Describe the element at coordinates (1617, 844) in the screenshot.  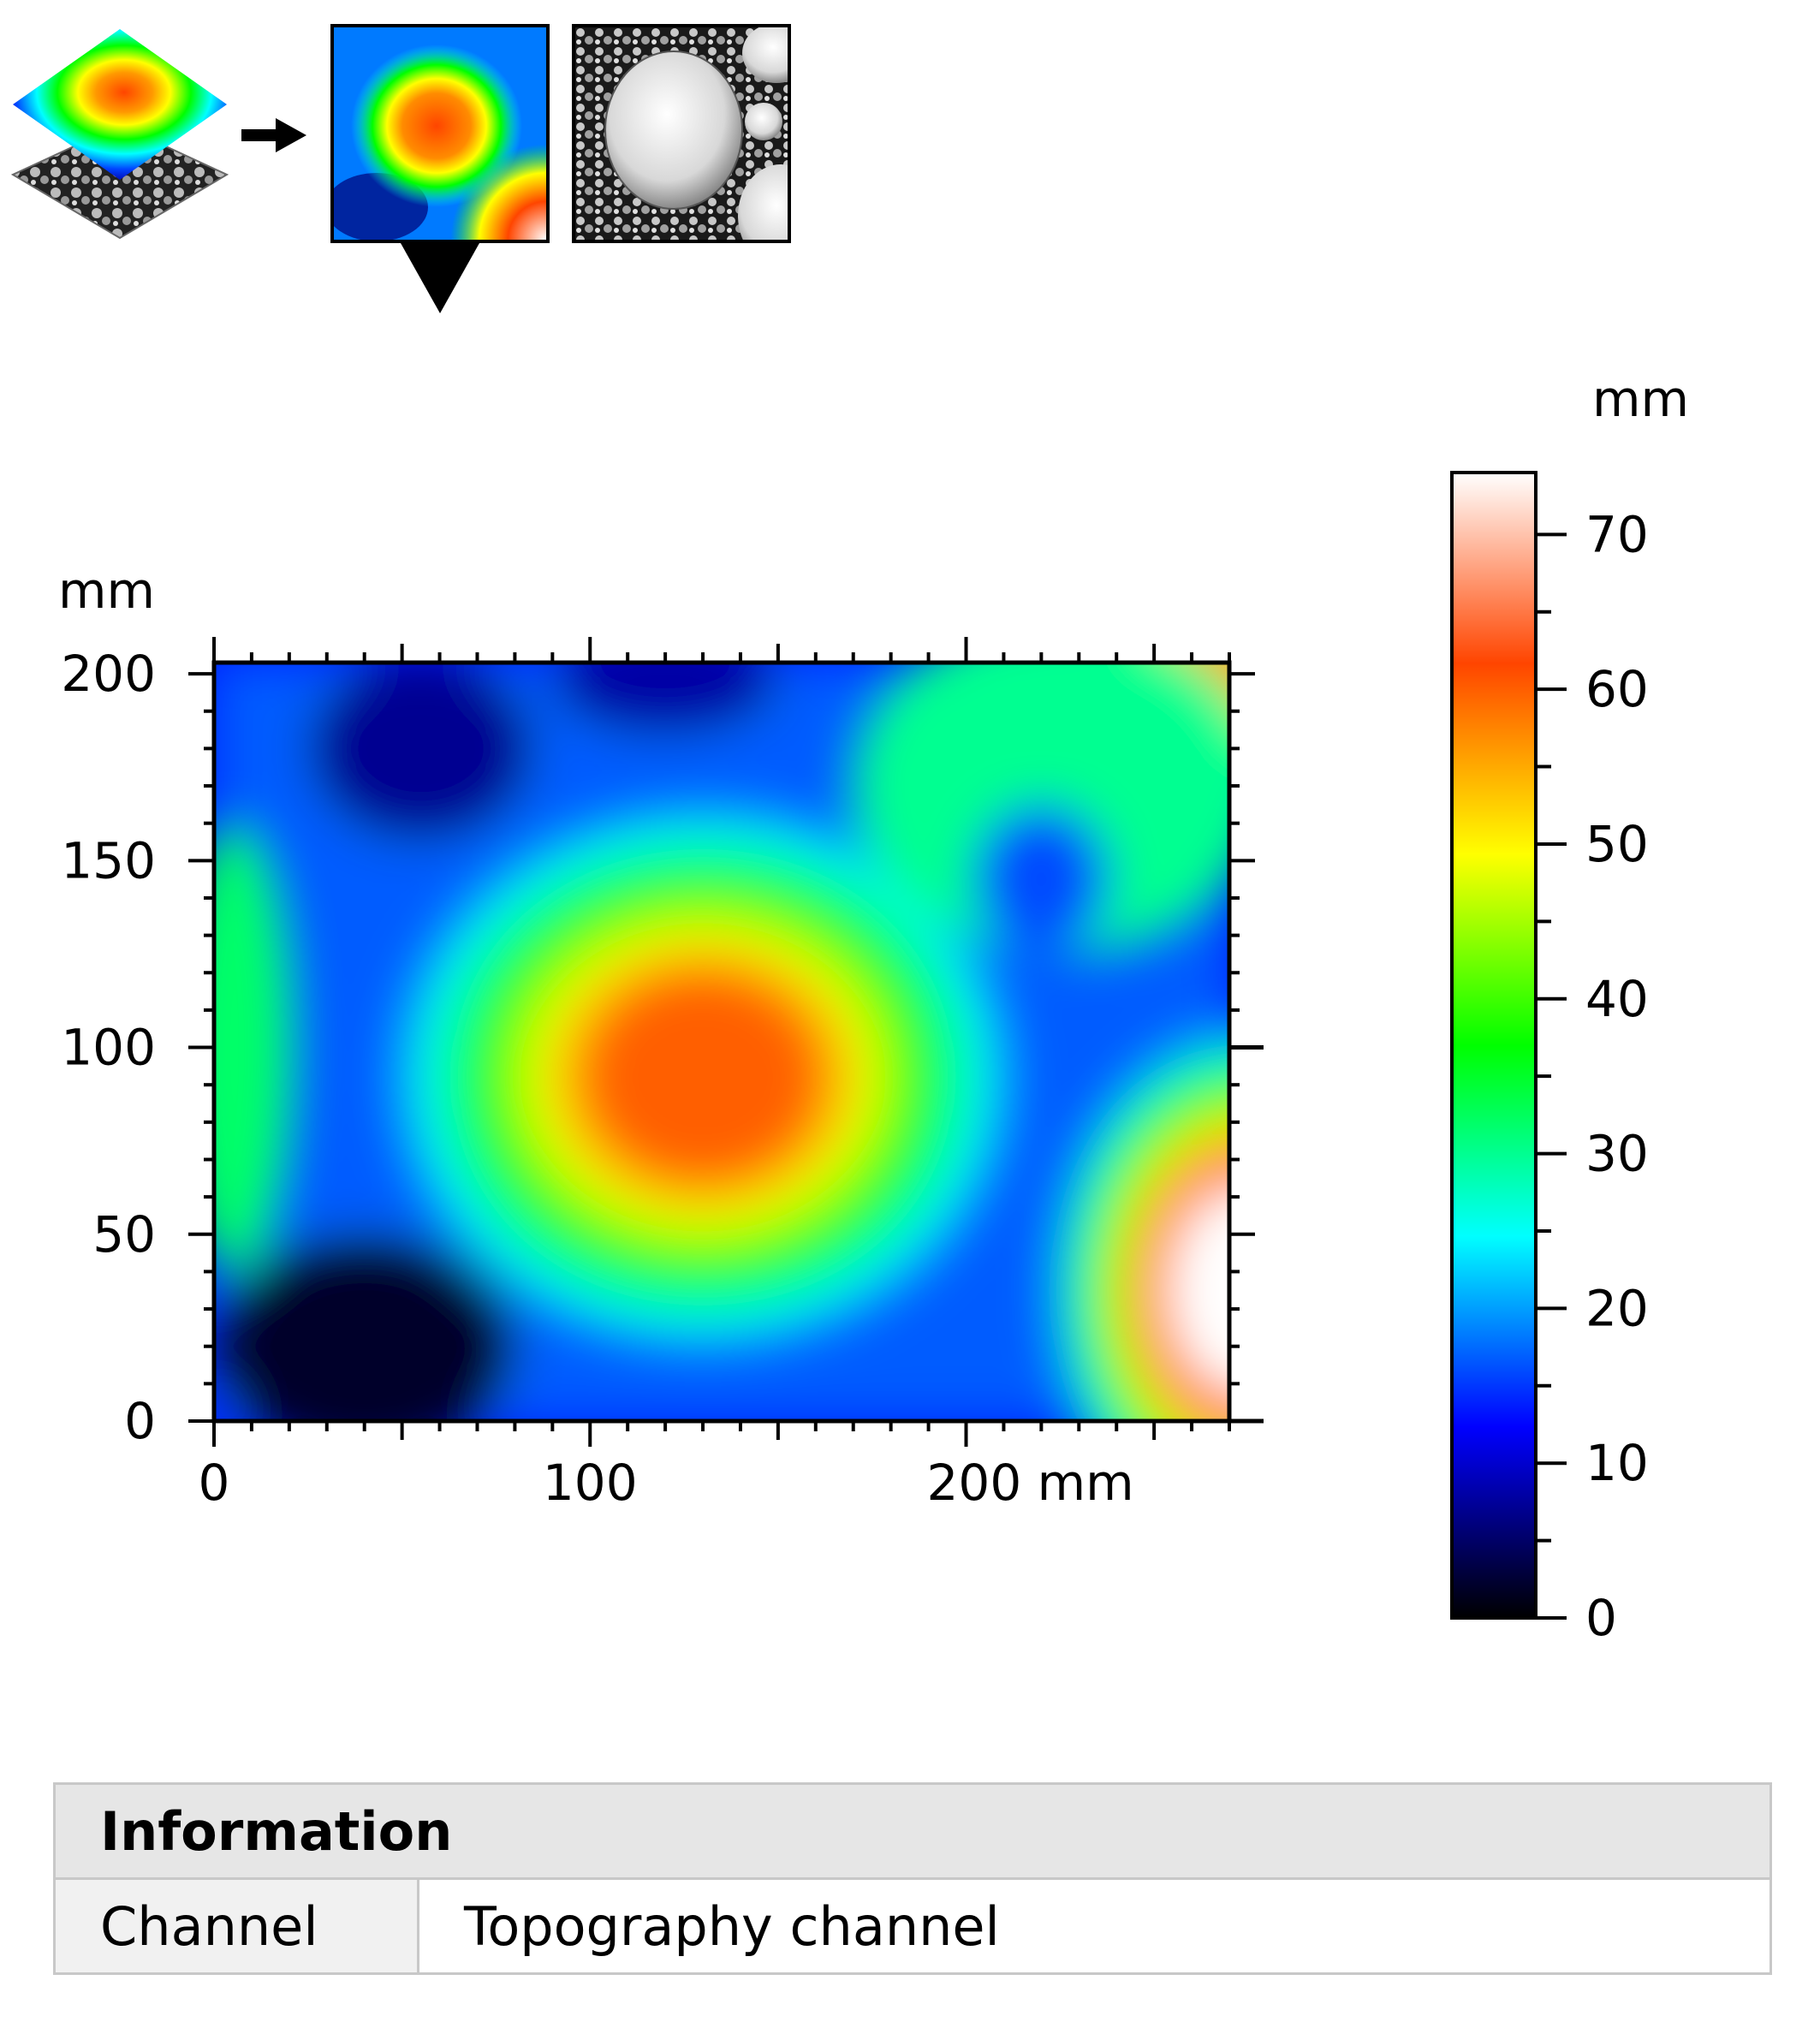
I see `colorbar-tick-label-50: 50` at that location.